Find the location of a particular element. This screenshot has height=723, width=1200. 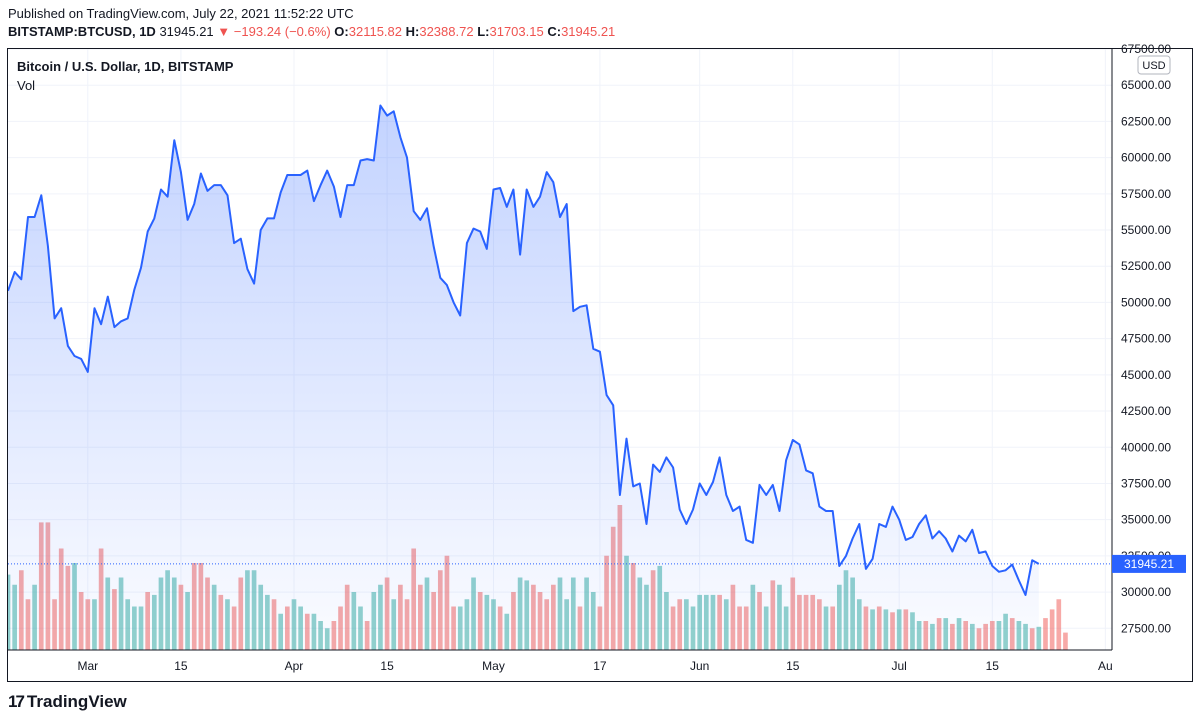

last-price-marker: 31945.21 is located at coordinates (597, 563).